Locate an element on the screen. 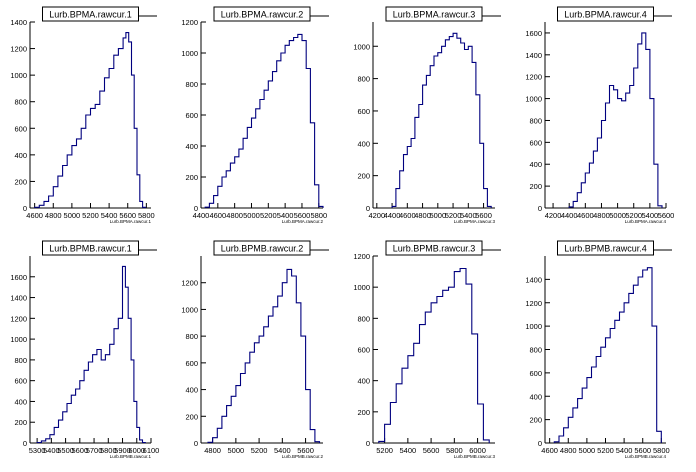 The width and height of the screenshot is (696, 472). chart-title: Lurb.BPMB.rawcur.4 is located at coordinates (605, 249).